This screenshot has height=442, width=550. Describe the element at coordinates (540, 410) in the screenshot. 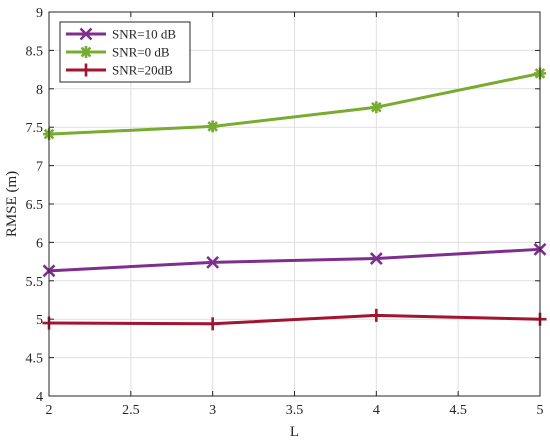

I see `x-tick-label: 5` at that location.